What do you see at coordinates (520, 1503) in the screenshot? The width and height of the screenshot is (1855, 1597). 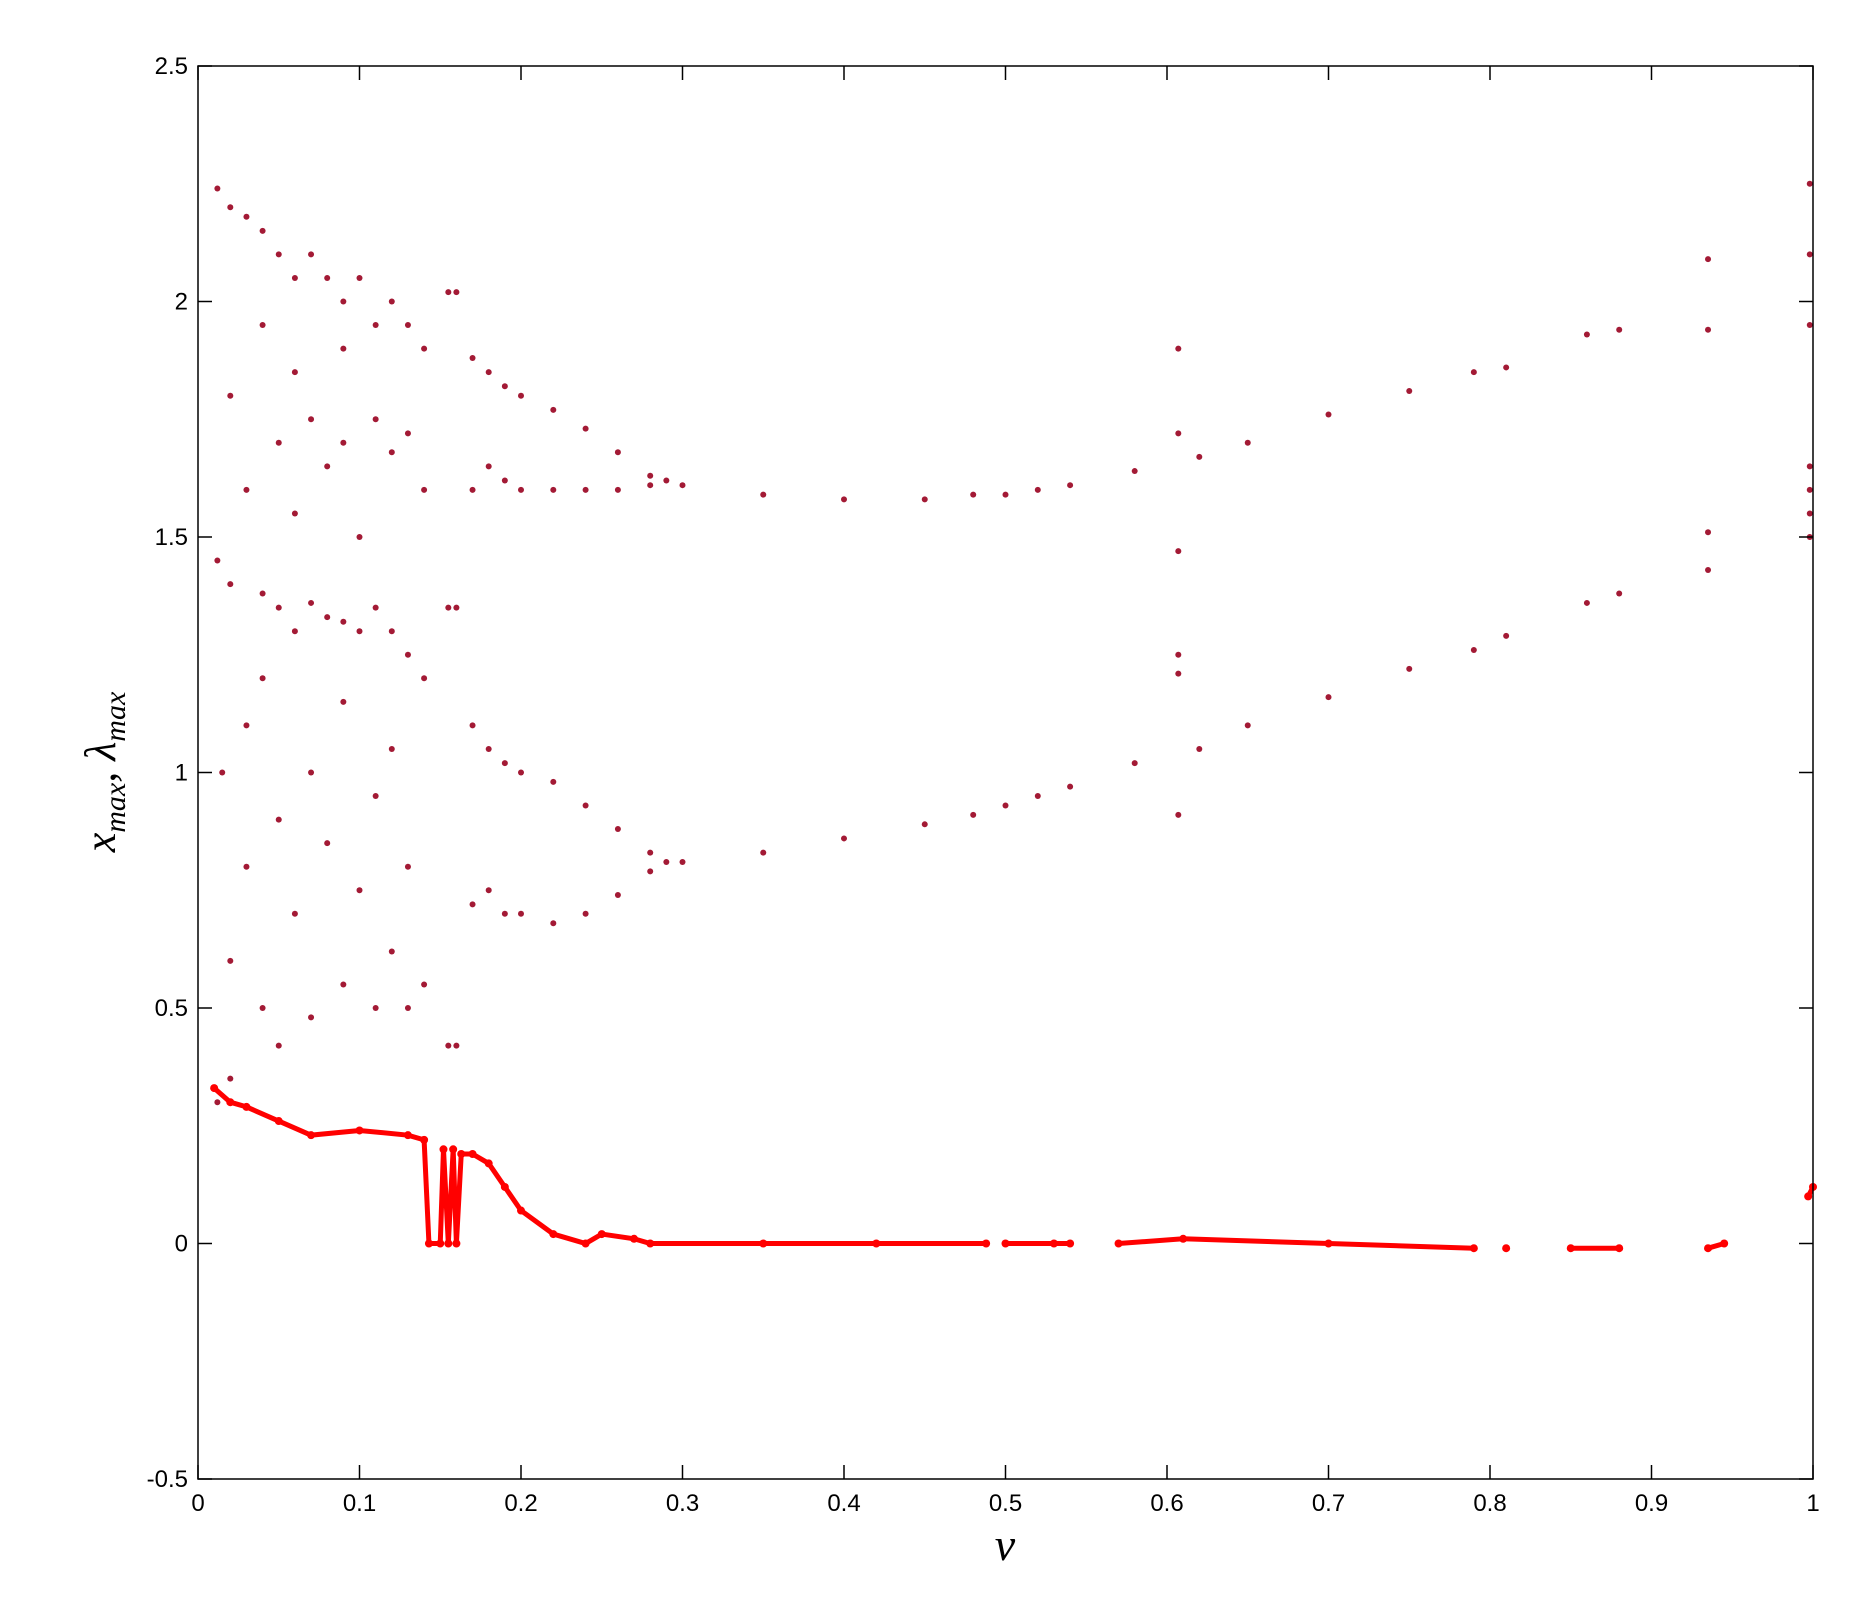 I see `x-tick-label: 0.2` at bounding box center [520, 1503].